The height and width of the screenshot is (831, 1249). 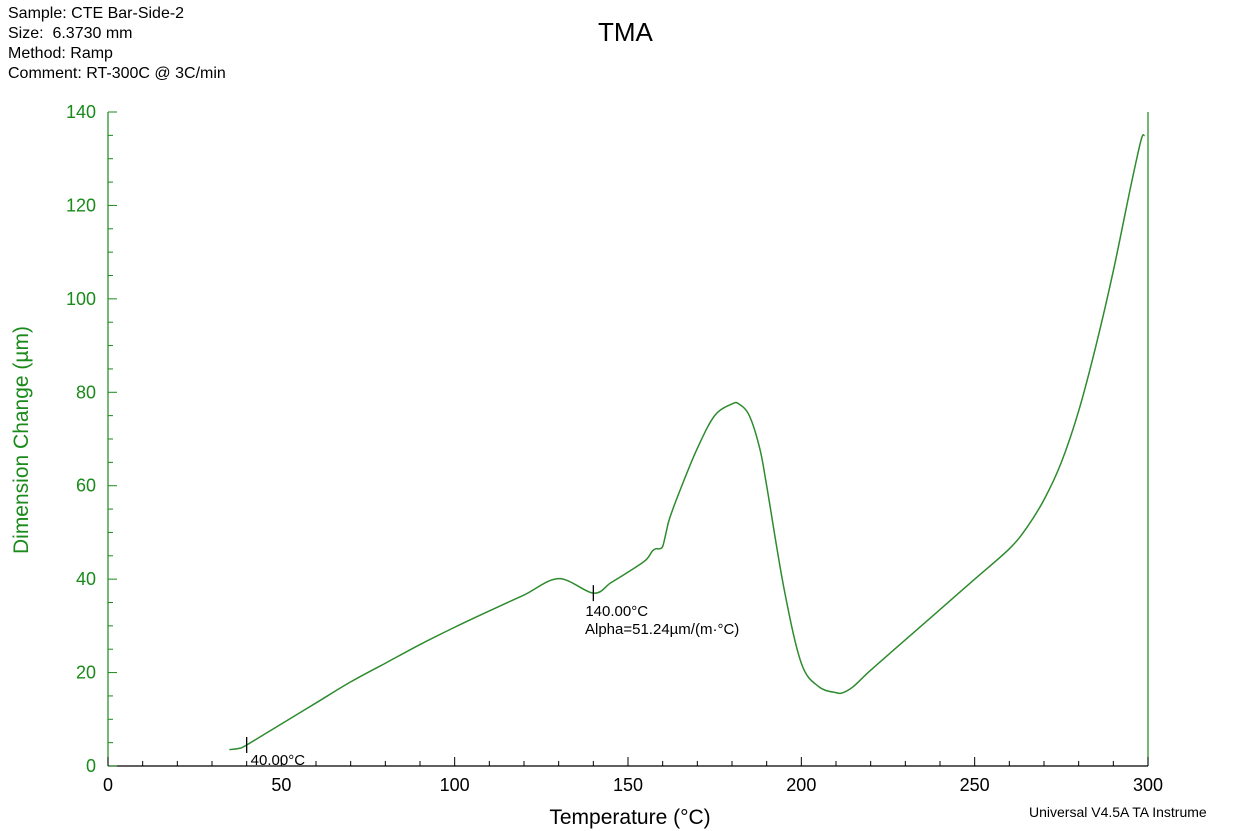 What do you see at coordinates (455, 785) in the screenshot?
I see `x-tick-label: 100` at bounding box center [455, 785].